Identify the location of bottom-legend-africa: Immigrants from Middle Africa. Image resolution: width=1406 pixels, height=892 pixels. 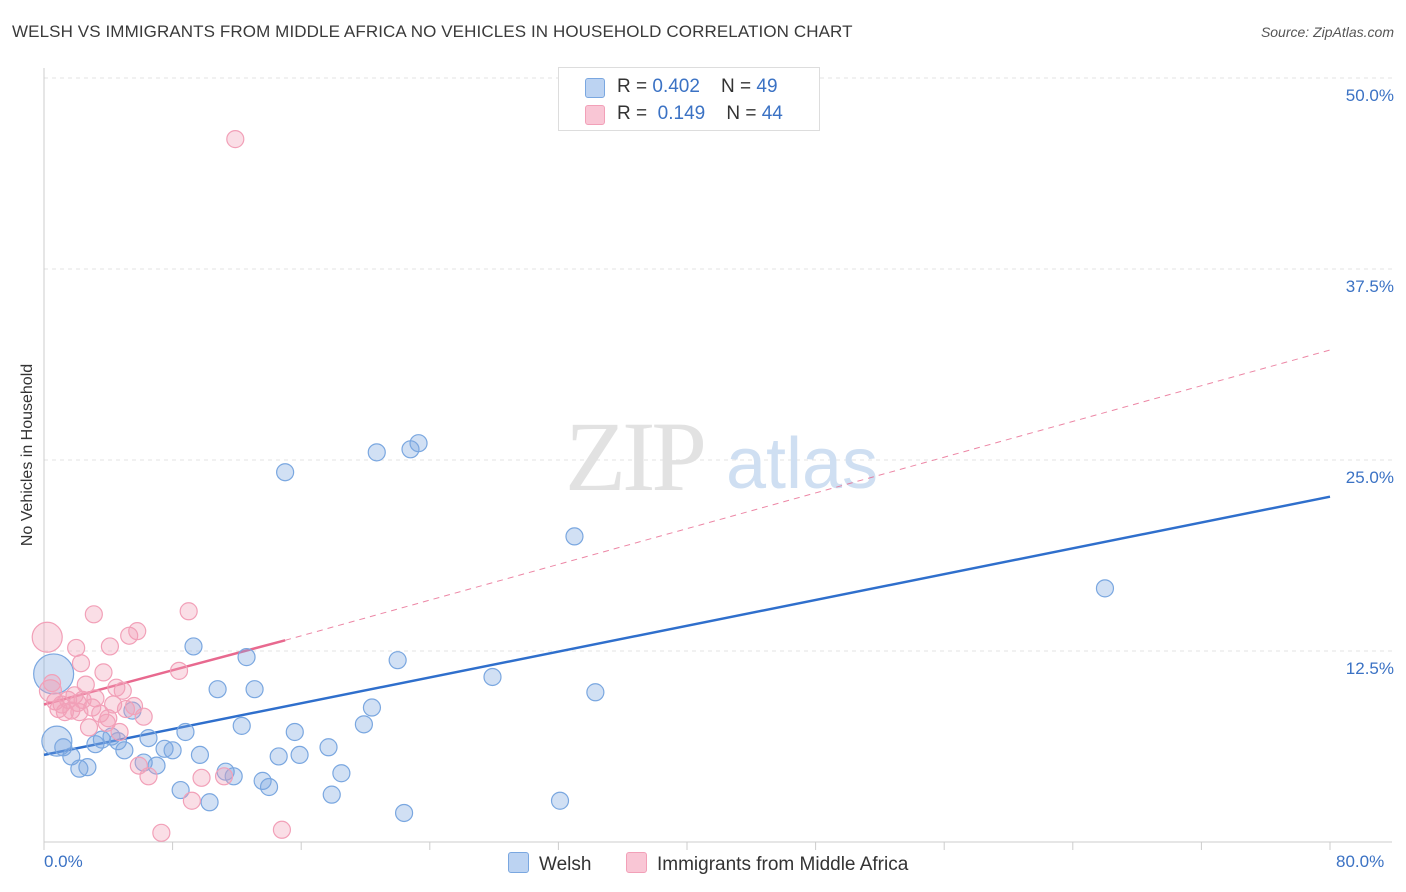
(767, 864).